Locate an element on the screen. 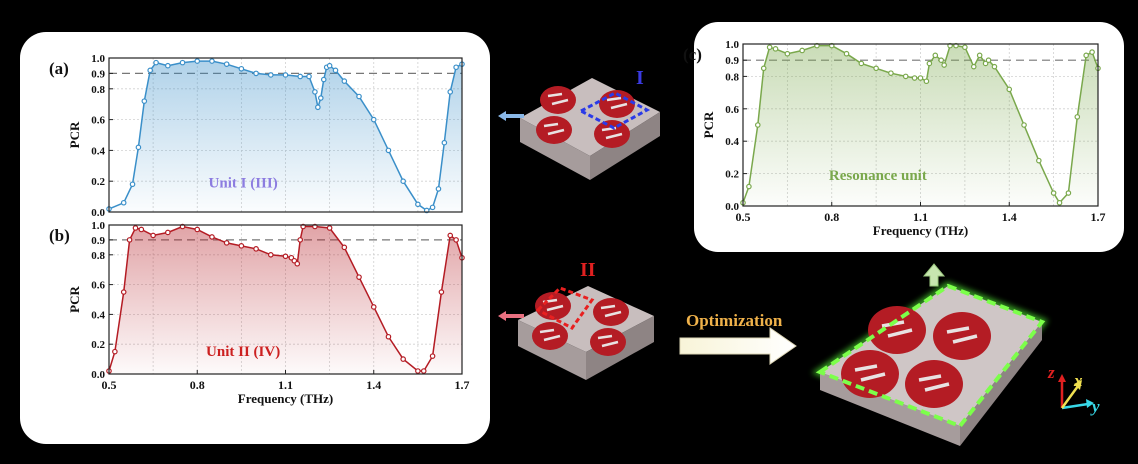 The width and height of the screenshot is (1138, 464). coordinate-axes-icon is located at coordinates (1076, 392).